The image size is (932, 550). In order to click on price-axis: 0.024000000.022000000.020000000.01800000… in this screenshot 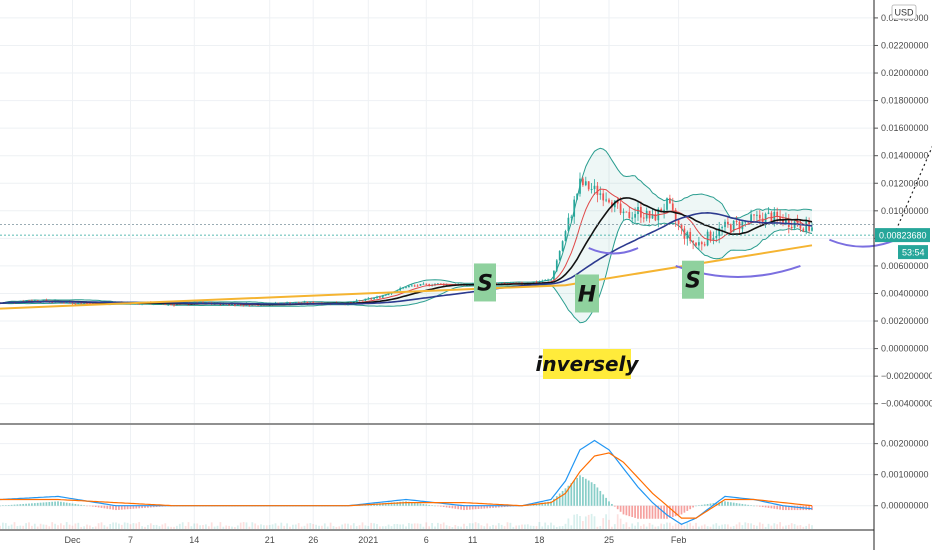, I will do `click(903, 211)`.